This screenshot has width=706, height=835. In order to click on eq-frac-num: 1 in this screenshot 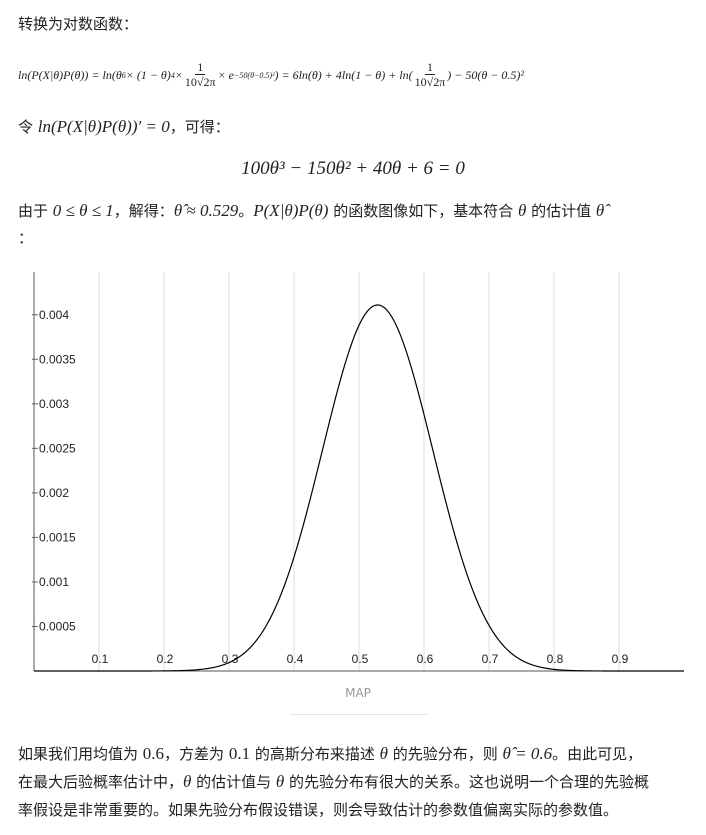, I will do `click(200, 67)`.